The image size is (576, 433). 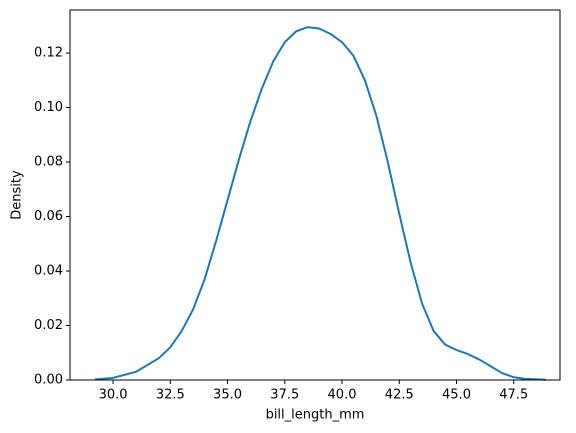 What do you see at coordinates (48, 162) in the screenshot?
I see `y-tick-label: 0.08` at bounding box center [48, 162].